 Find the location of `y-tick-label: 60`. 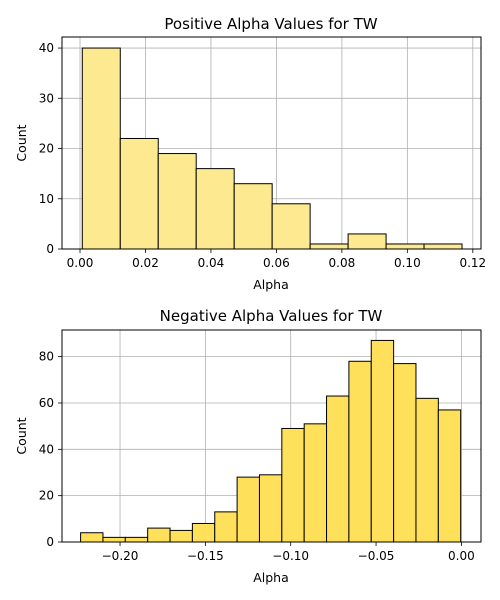

y-tick-label: 60 is located at coordinates (46, 403).